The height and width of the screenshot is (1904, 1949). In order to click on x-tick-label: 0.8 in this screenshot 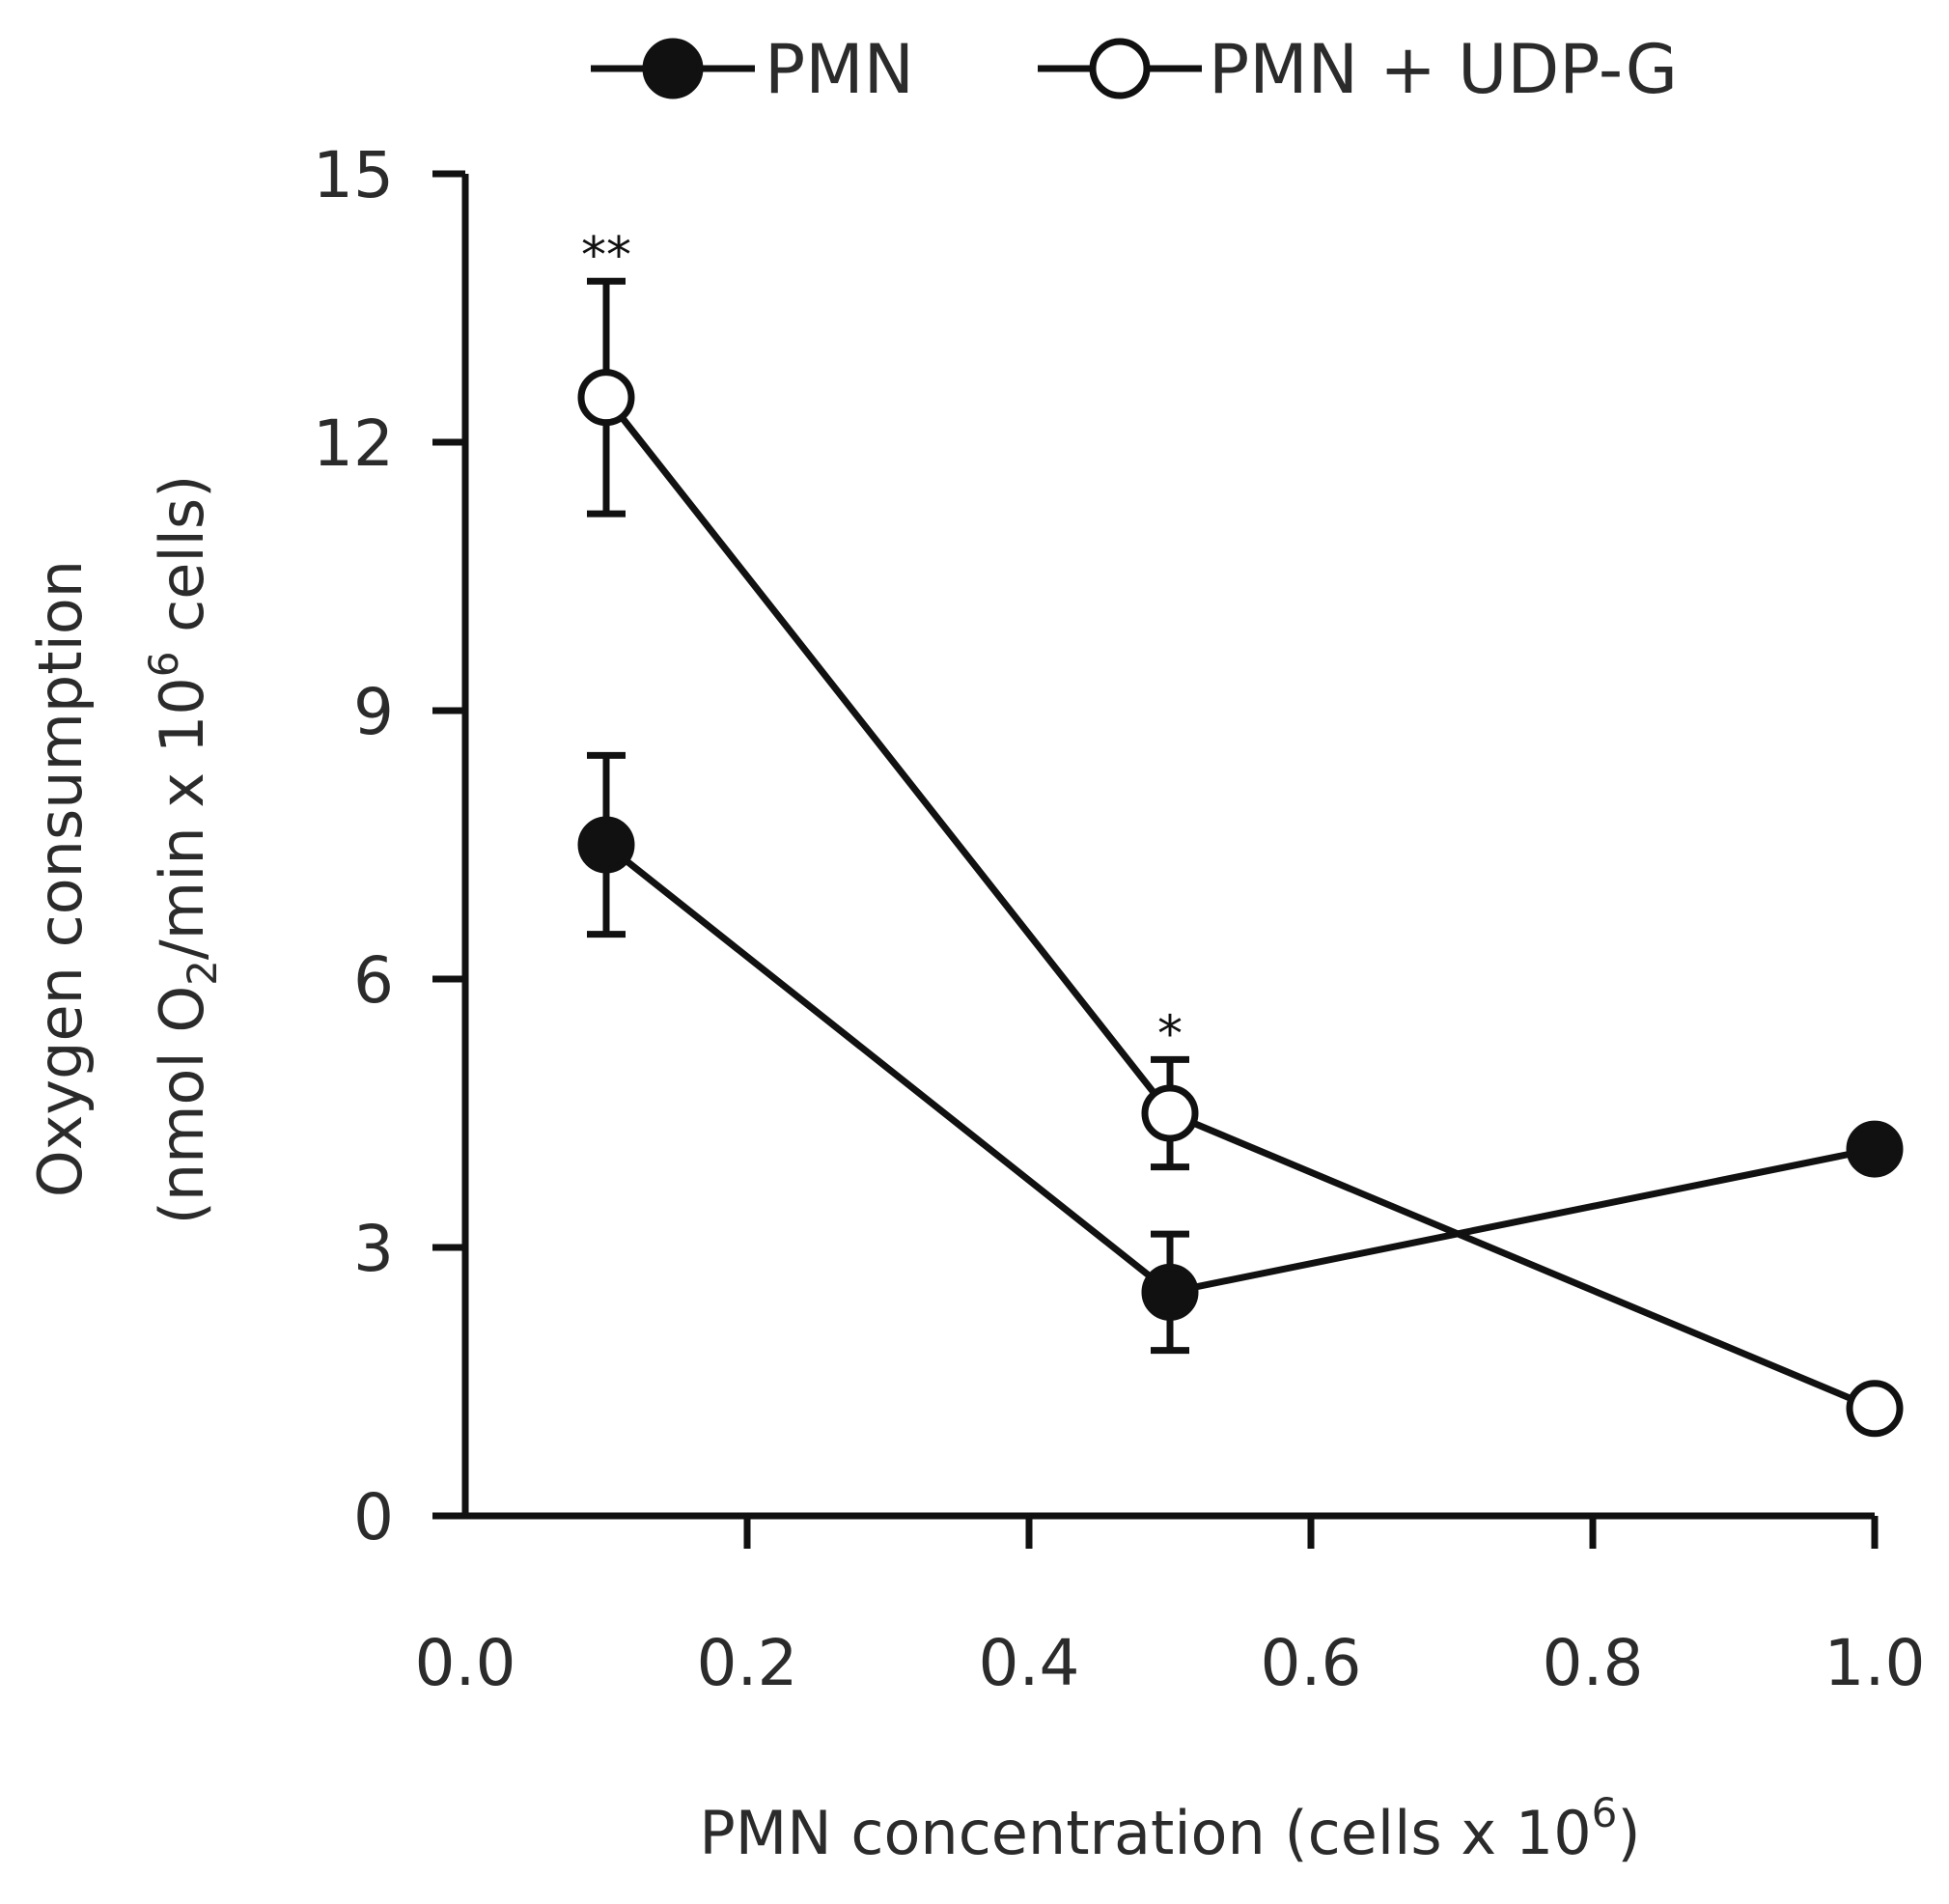, I will do `click(1593, 1663)`.